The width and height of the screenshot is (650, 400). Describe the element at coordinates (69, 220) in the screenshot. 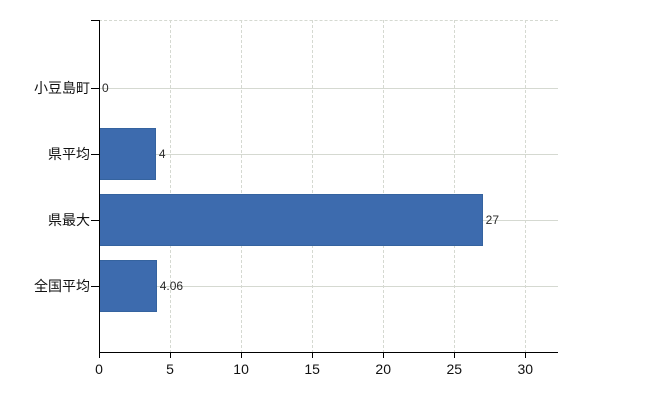

I see `category-label: 県最大` at that location.